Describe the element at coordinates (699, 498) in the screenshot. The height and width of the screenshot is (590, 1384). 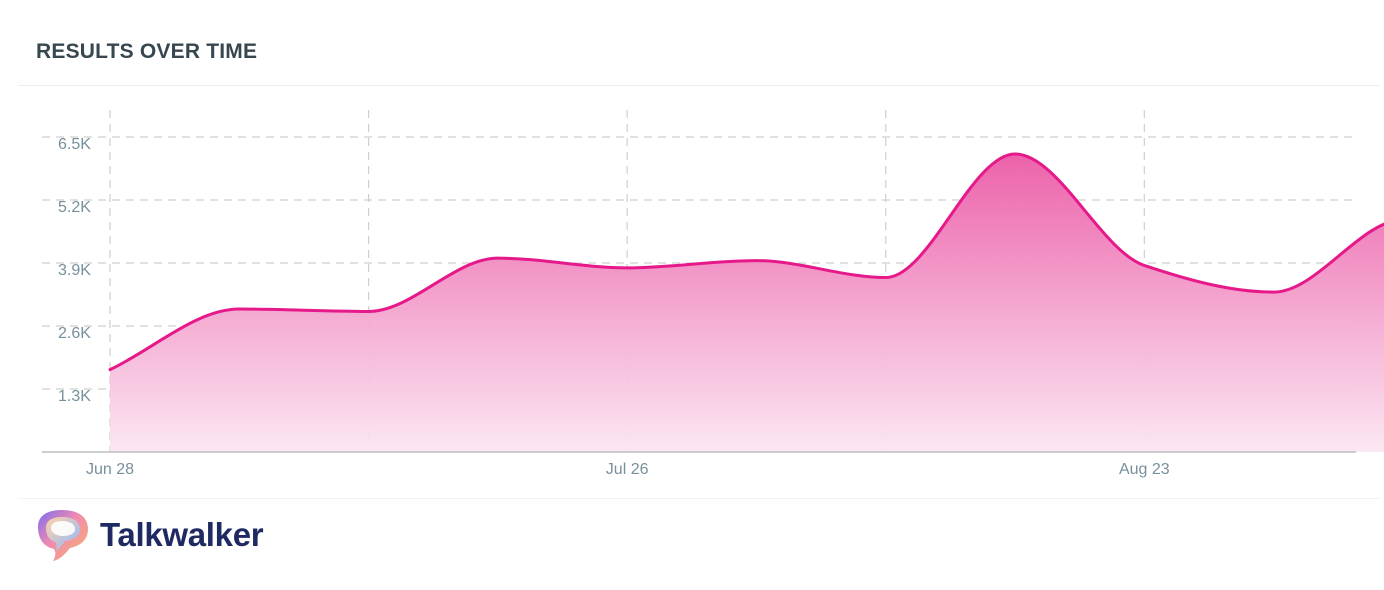
I see `footer-divider` at that location.